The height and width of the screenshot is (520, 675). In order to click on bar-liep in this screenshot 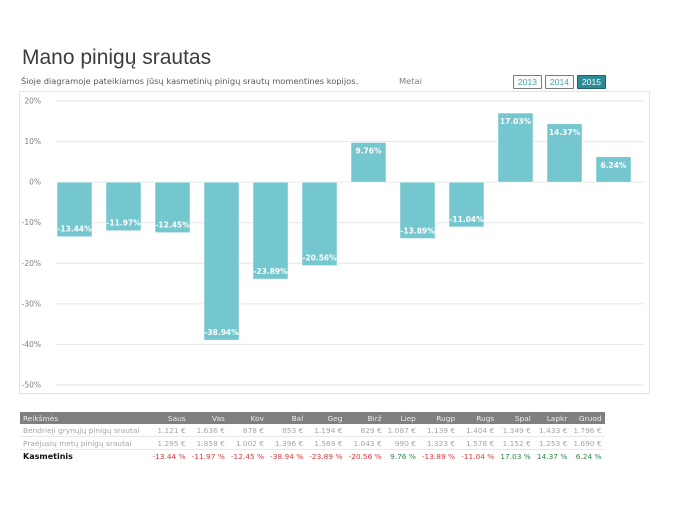, I will do `click(368, 162)`.